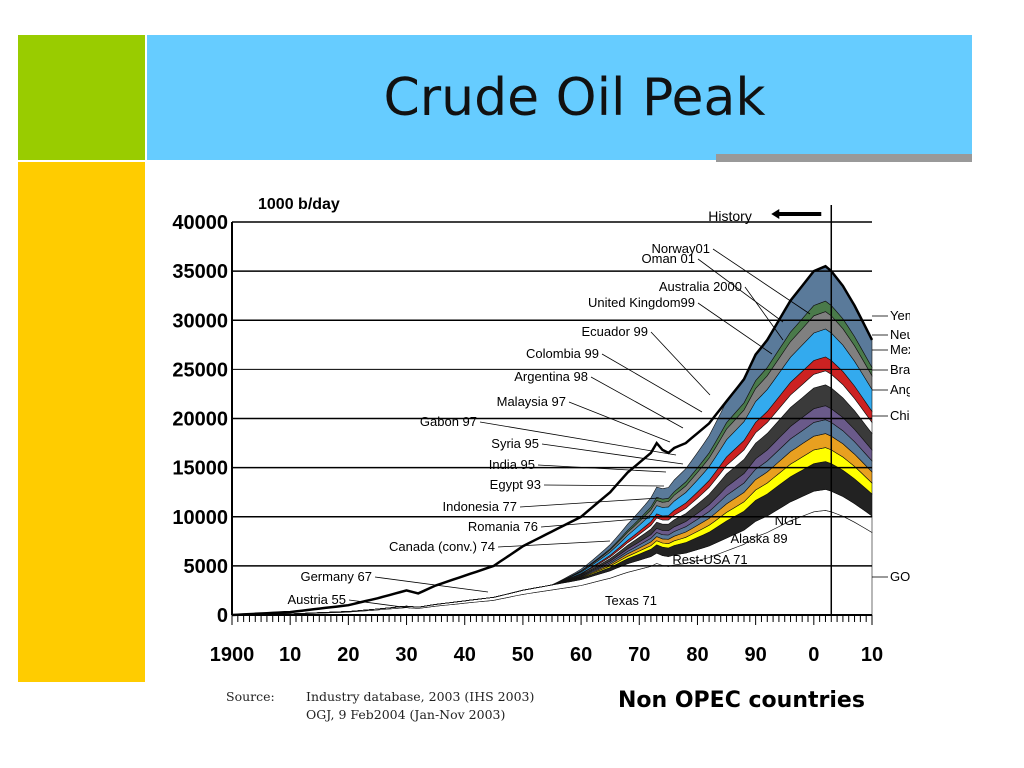 This screenshot has width=1024, height=768. I want to click on series-label-left: Germany 67, so click(336, 576).